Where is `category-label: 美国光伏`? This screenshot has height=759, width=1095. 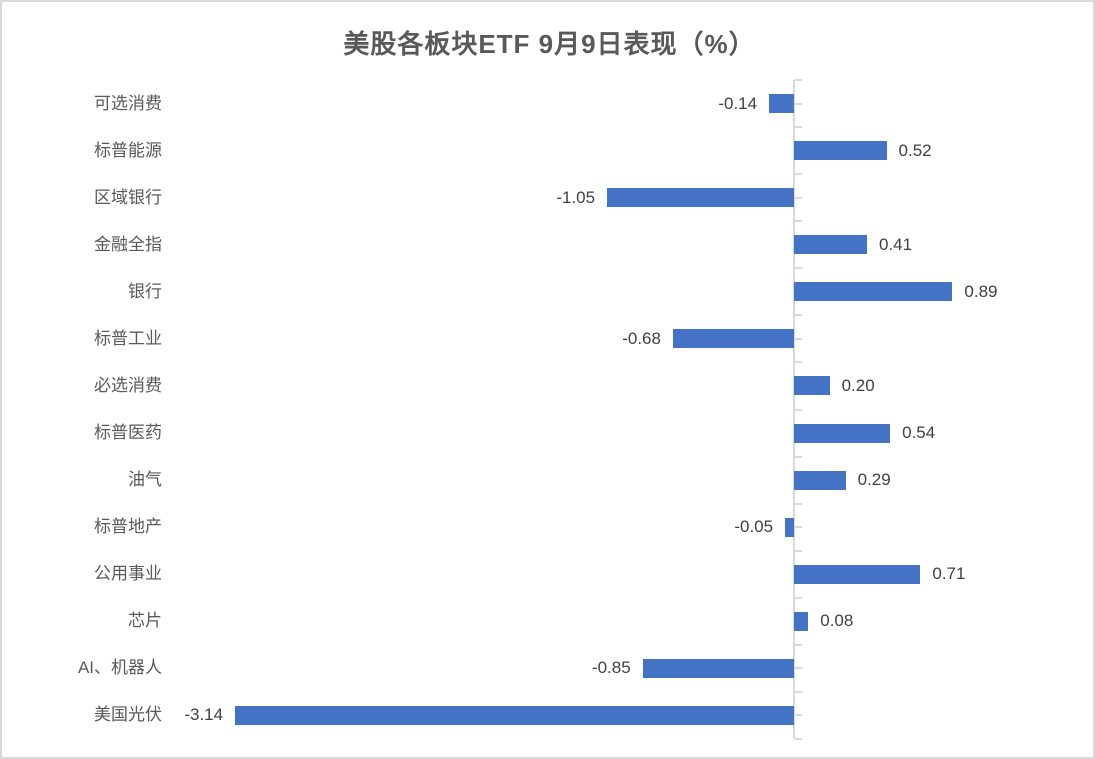
category-label: 美国光伏 is located at coordinates (128, 715).